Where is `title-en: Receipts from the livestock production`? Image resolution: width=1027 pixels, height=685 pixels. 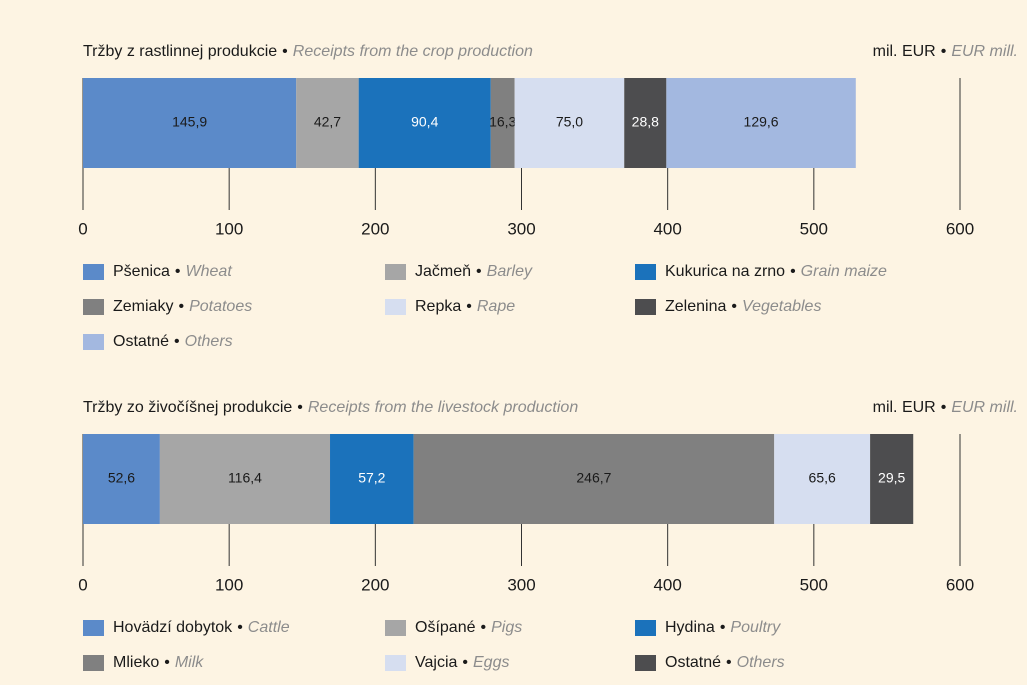 title-en: Receipts from the livestock production is located at coordinates (443, 407).